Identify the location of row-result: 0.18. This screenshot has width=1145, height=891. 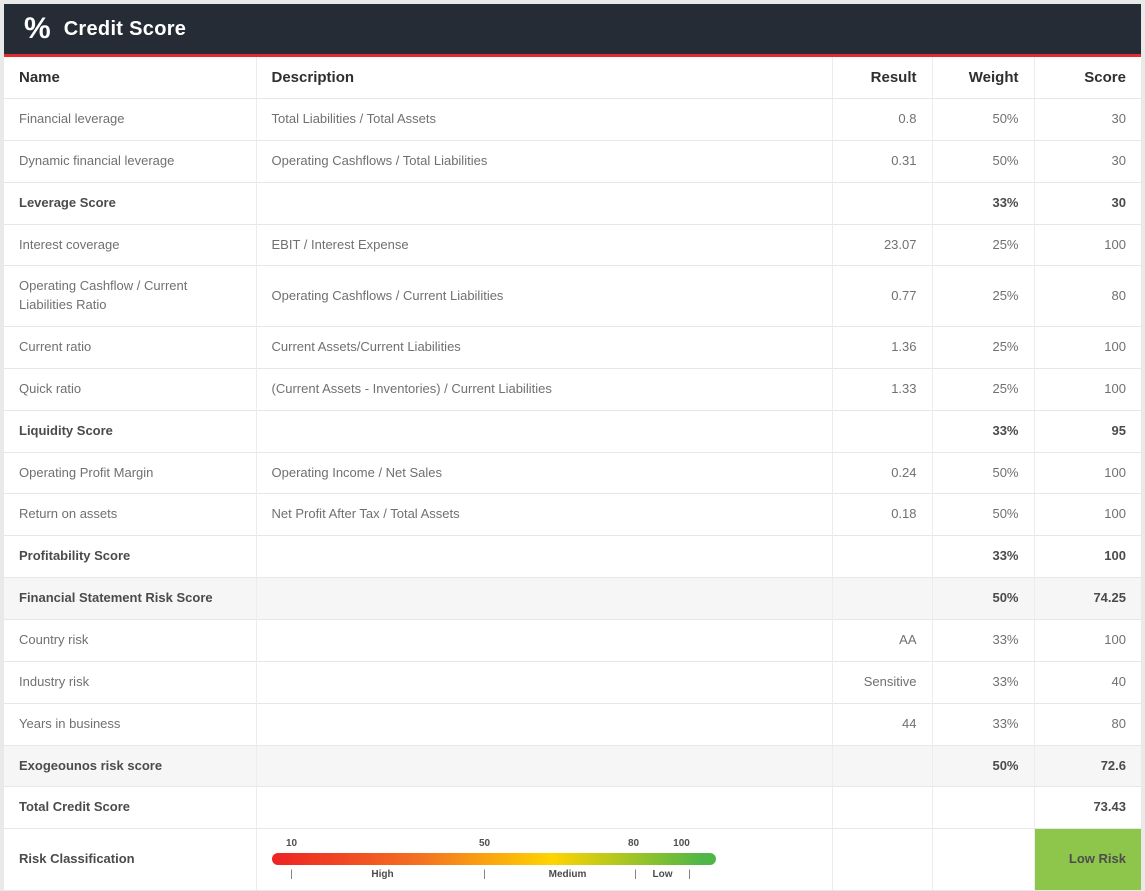
(881, 514).